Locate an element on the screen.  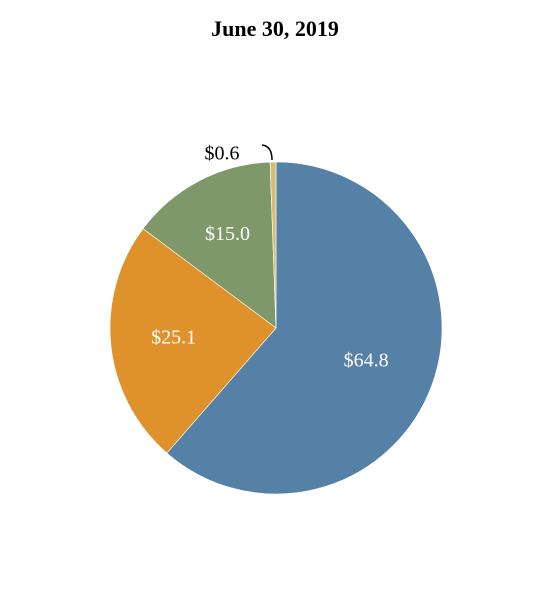
chart-title: June 30, 2019 is located at coordinates (275, 28).